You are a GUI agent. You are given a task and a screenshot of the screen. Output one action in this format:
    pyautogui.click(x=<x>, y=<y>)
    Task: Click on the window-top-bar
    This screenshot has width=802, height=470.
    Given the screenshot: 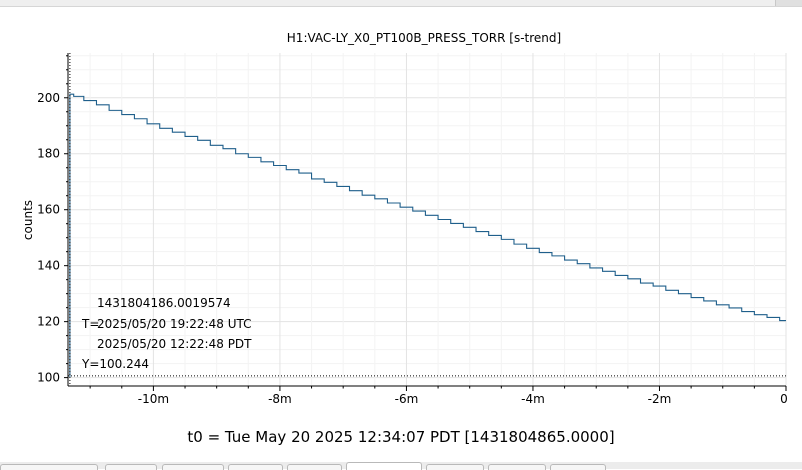 What is the action you would take?
    pyautogui.click(x=401, y=3)
    